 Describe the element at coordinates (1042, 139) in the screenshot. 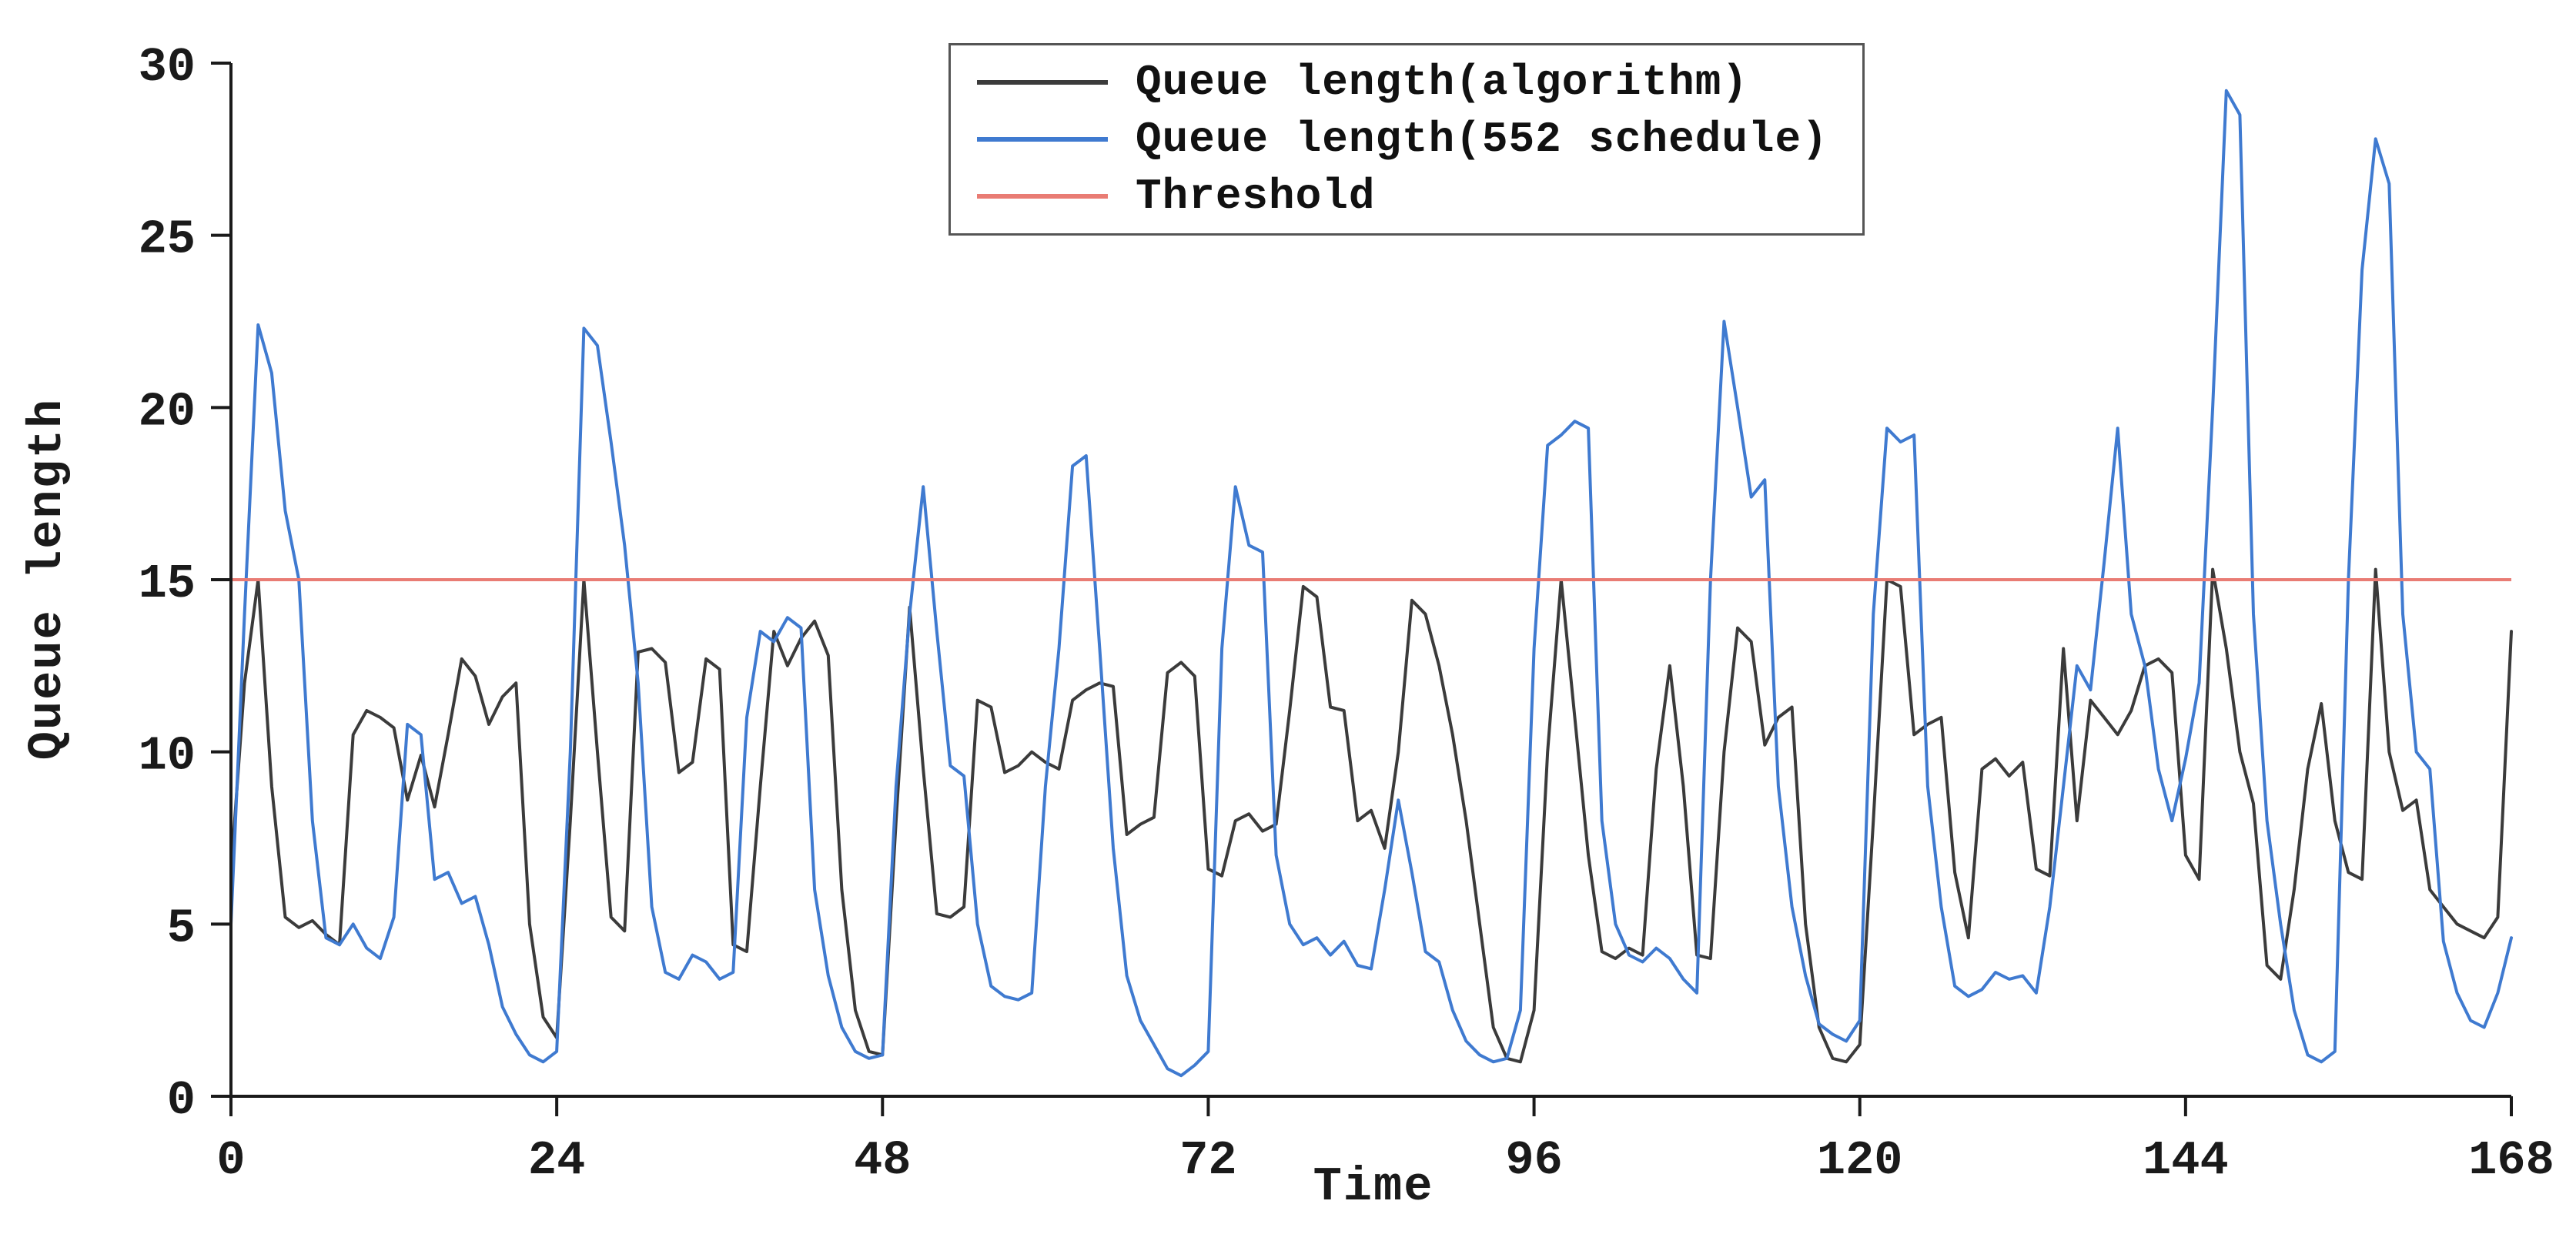

I see `schedule-line-swatch` at that location.